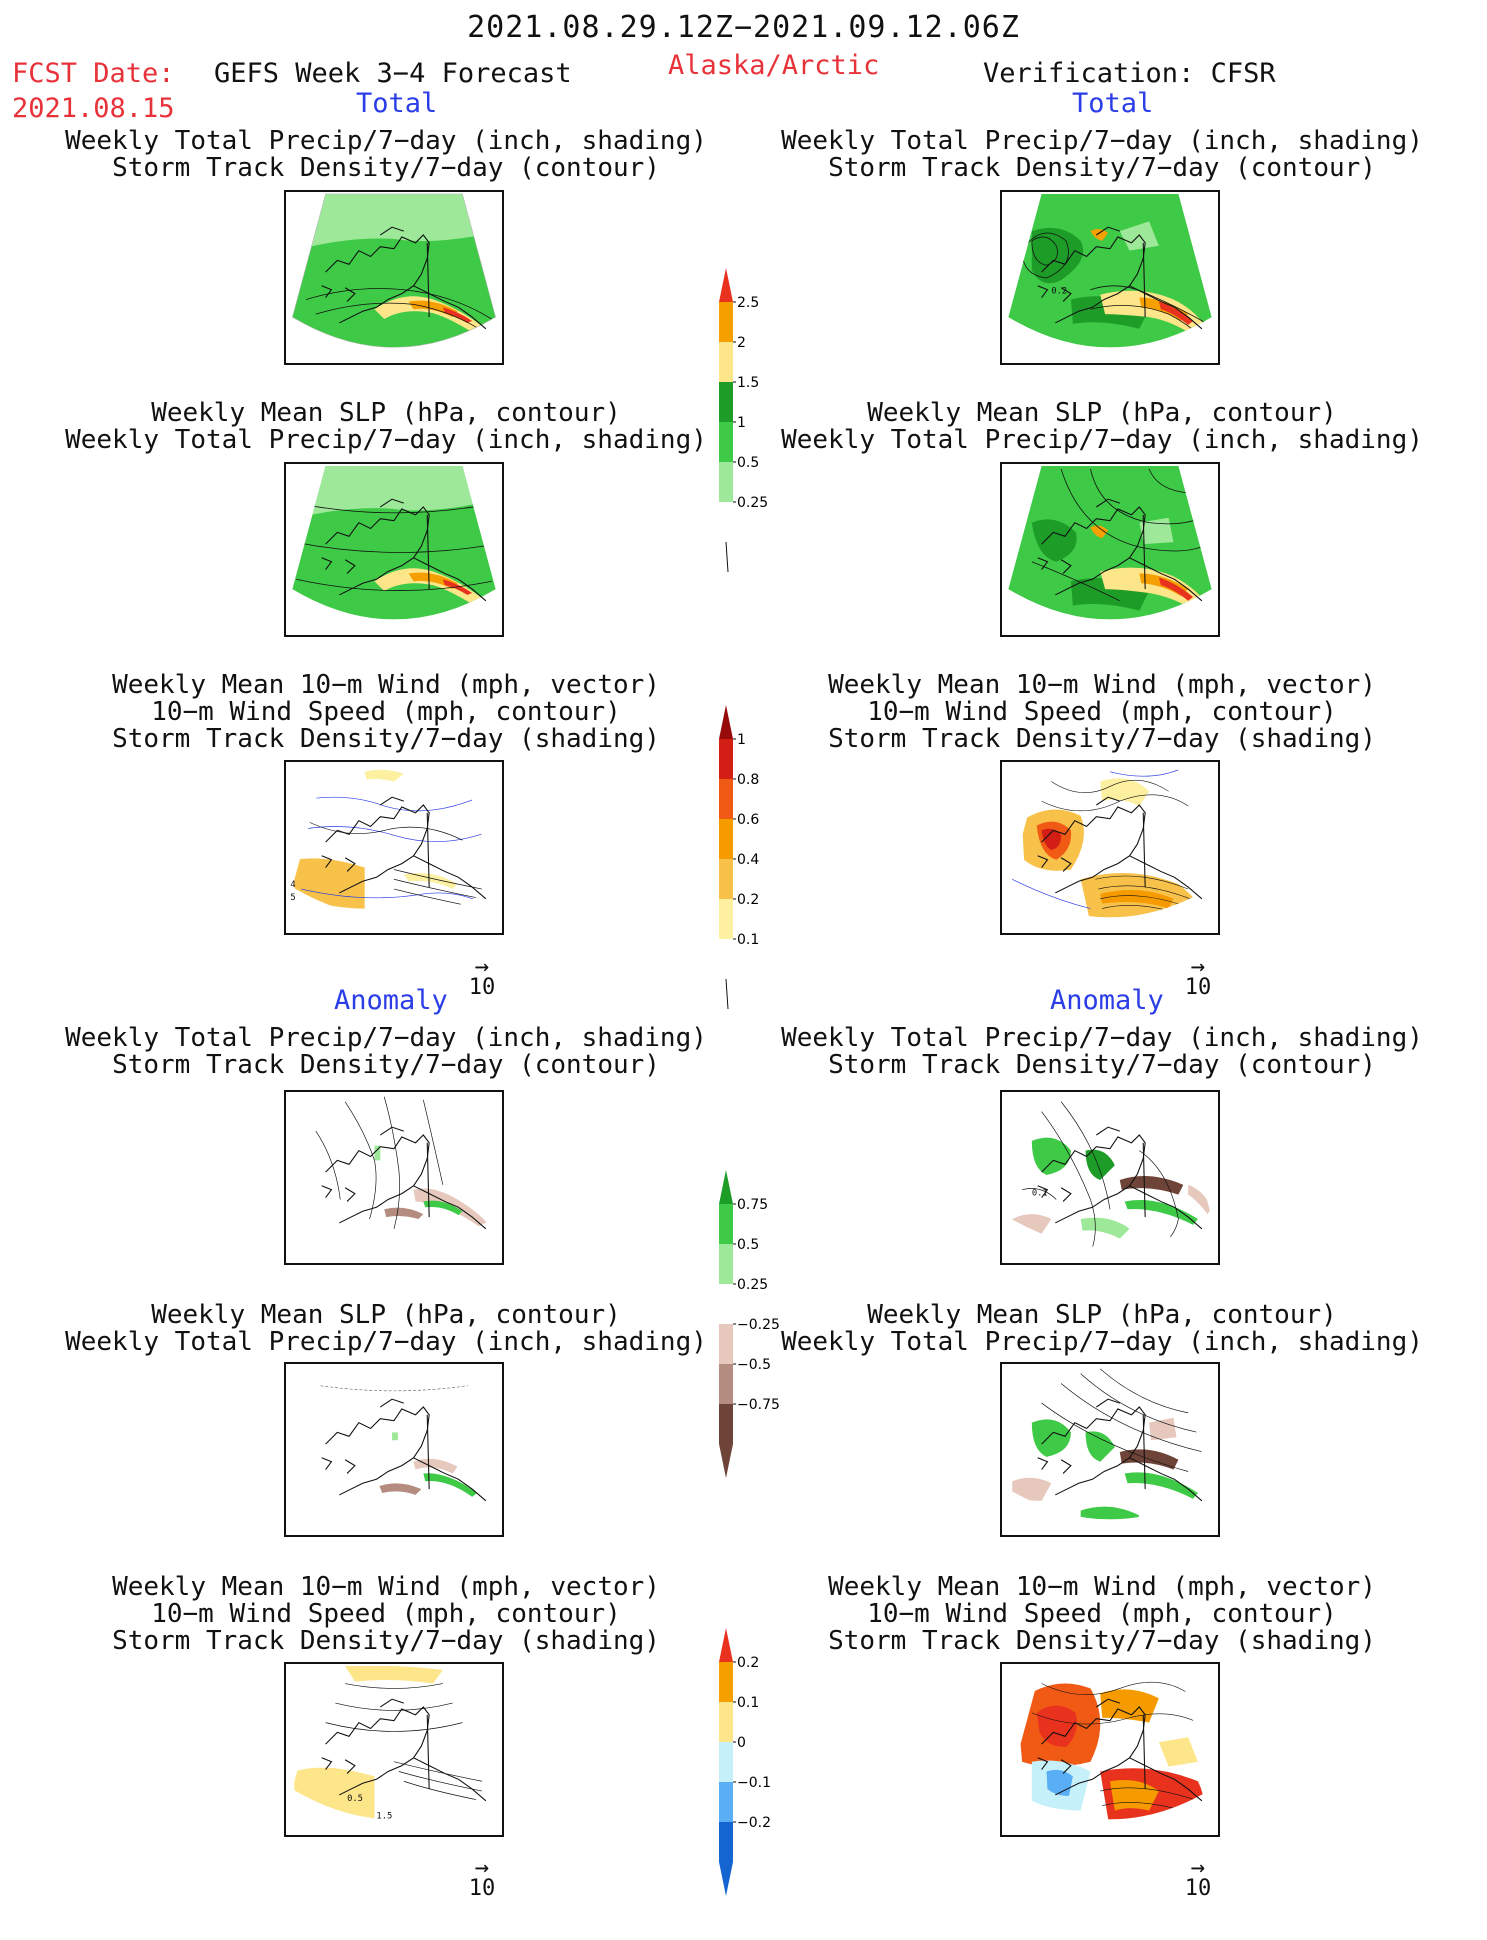 This screenshot has width=1487, height=1940. Describe the element at coordinates (1040, 1194) in the screenshot. I see `contour-label: 0.1` at that location.